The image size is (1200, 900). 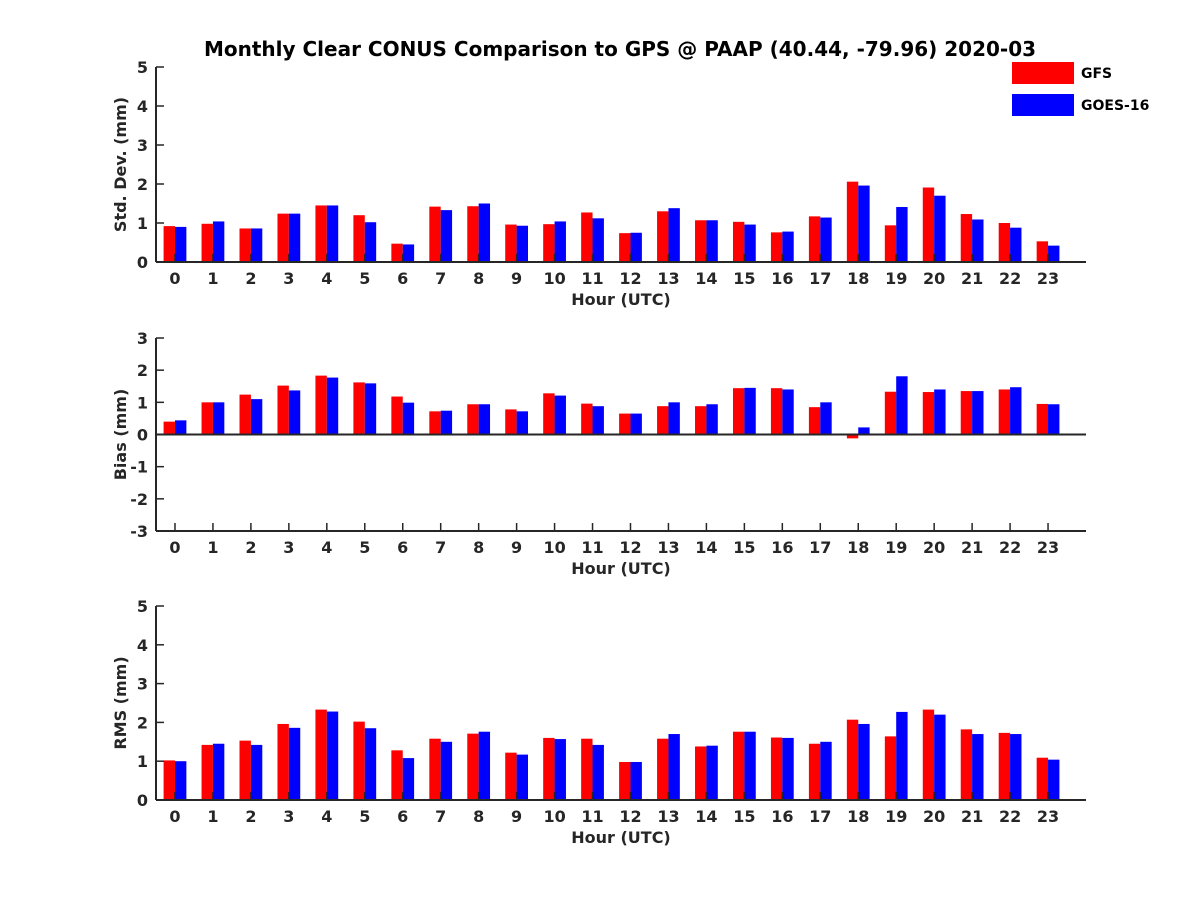 What do you see at coordinates (478, 278) in the screenshot?
I see `x-tick-label: 8` at bounding box center [478, 278].